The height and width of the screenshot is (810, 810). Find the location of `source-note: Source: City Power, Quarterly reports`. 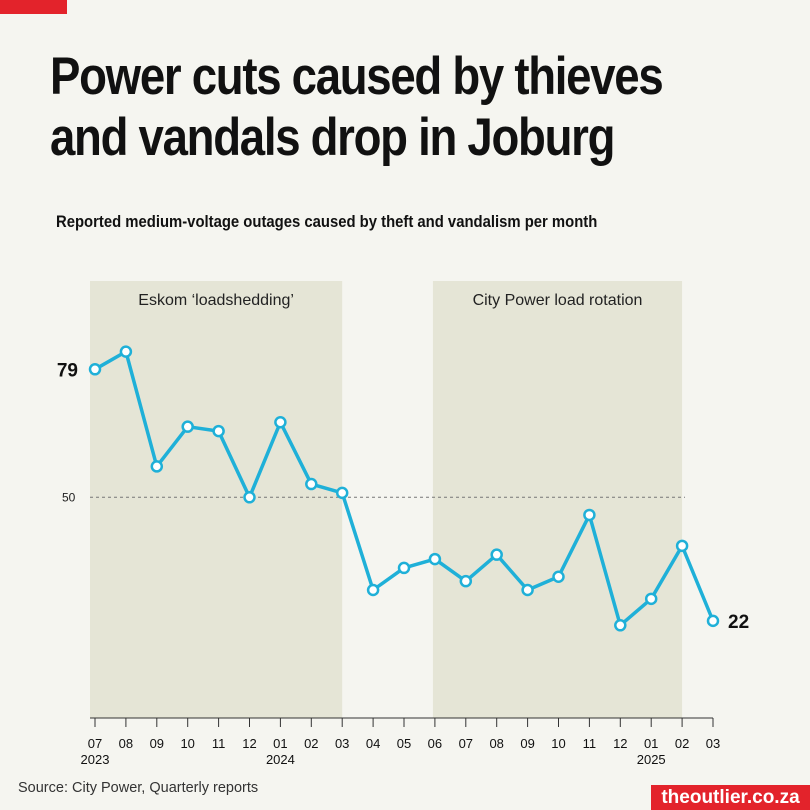

source-note: Source: City Power, Quarterly reports is located at coordinates (138, 788).